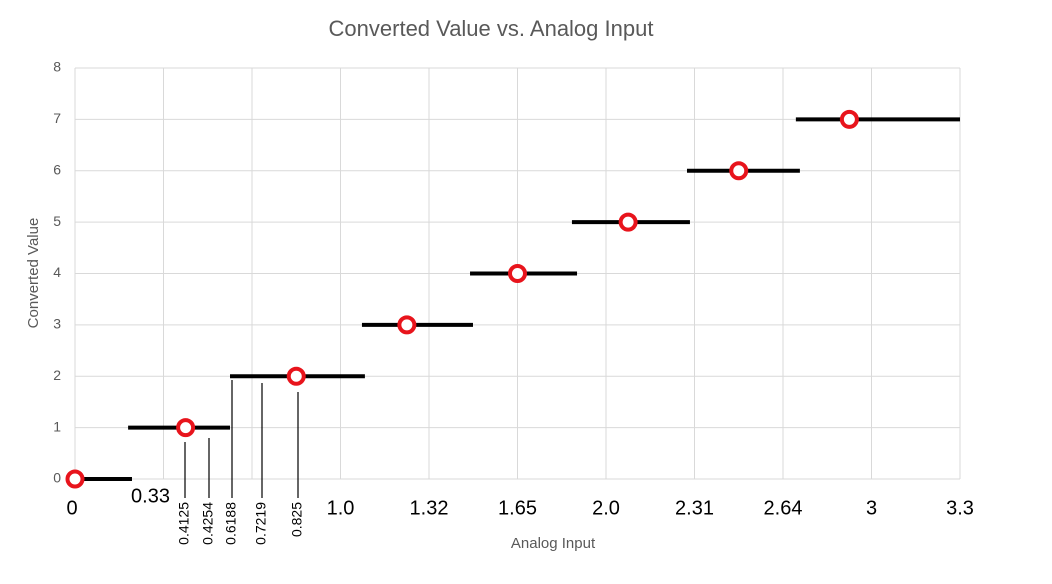 The width and height of the screenshot is (1052, 584). I want to click on y-tick-label: 5, so click(57, 221).